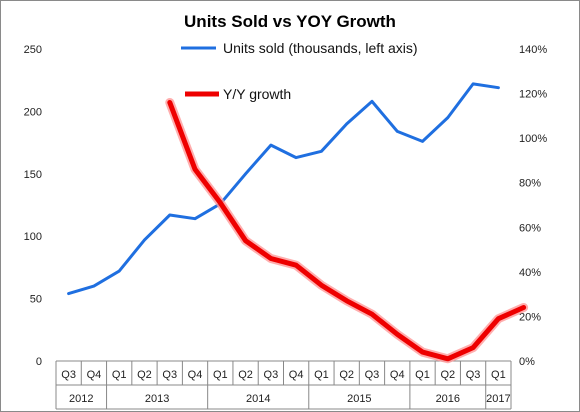 The width and height of the screenshot is (580, 412). Describe the element at coordinates (527, 362) in the screenshot. I see `right-tick-label: 0%` at that location.